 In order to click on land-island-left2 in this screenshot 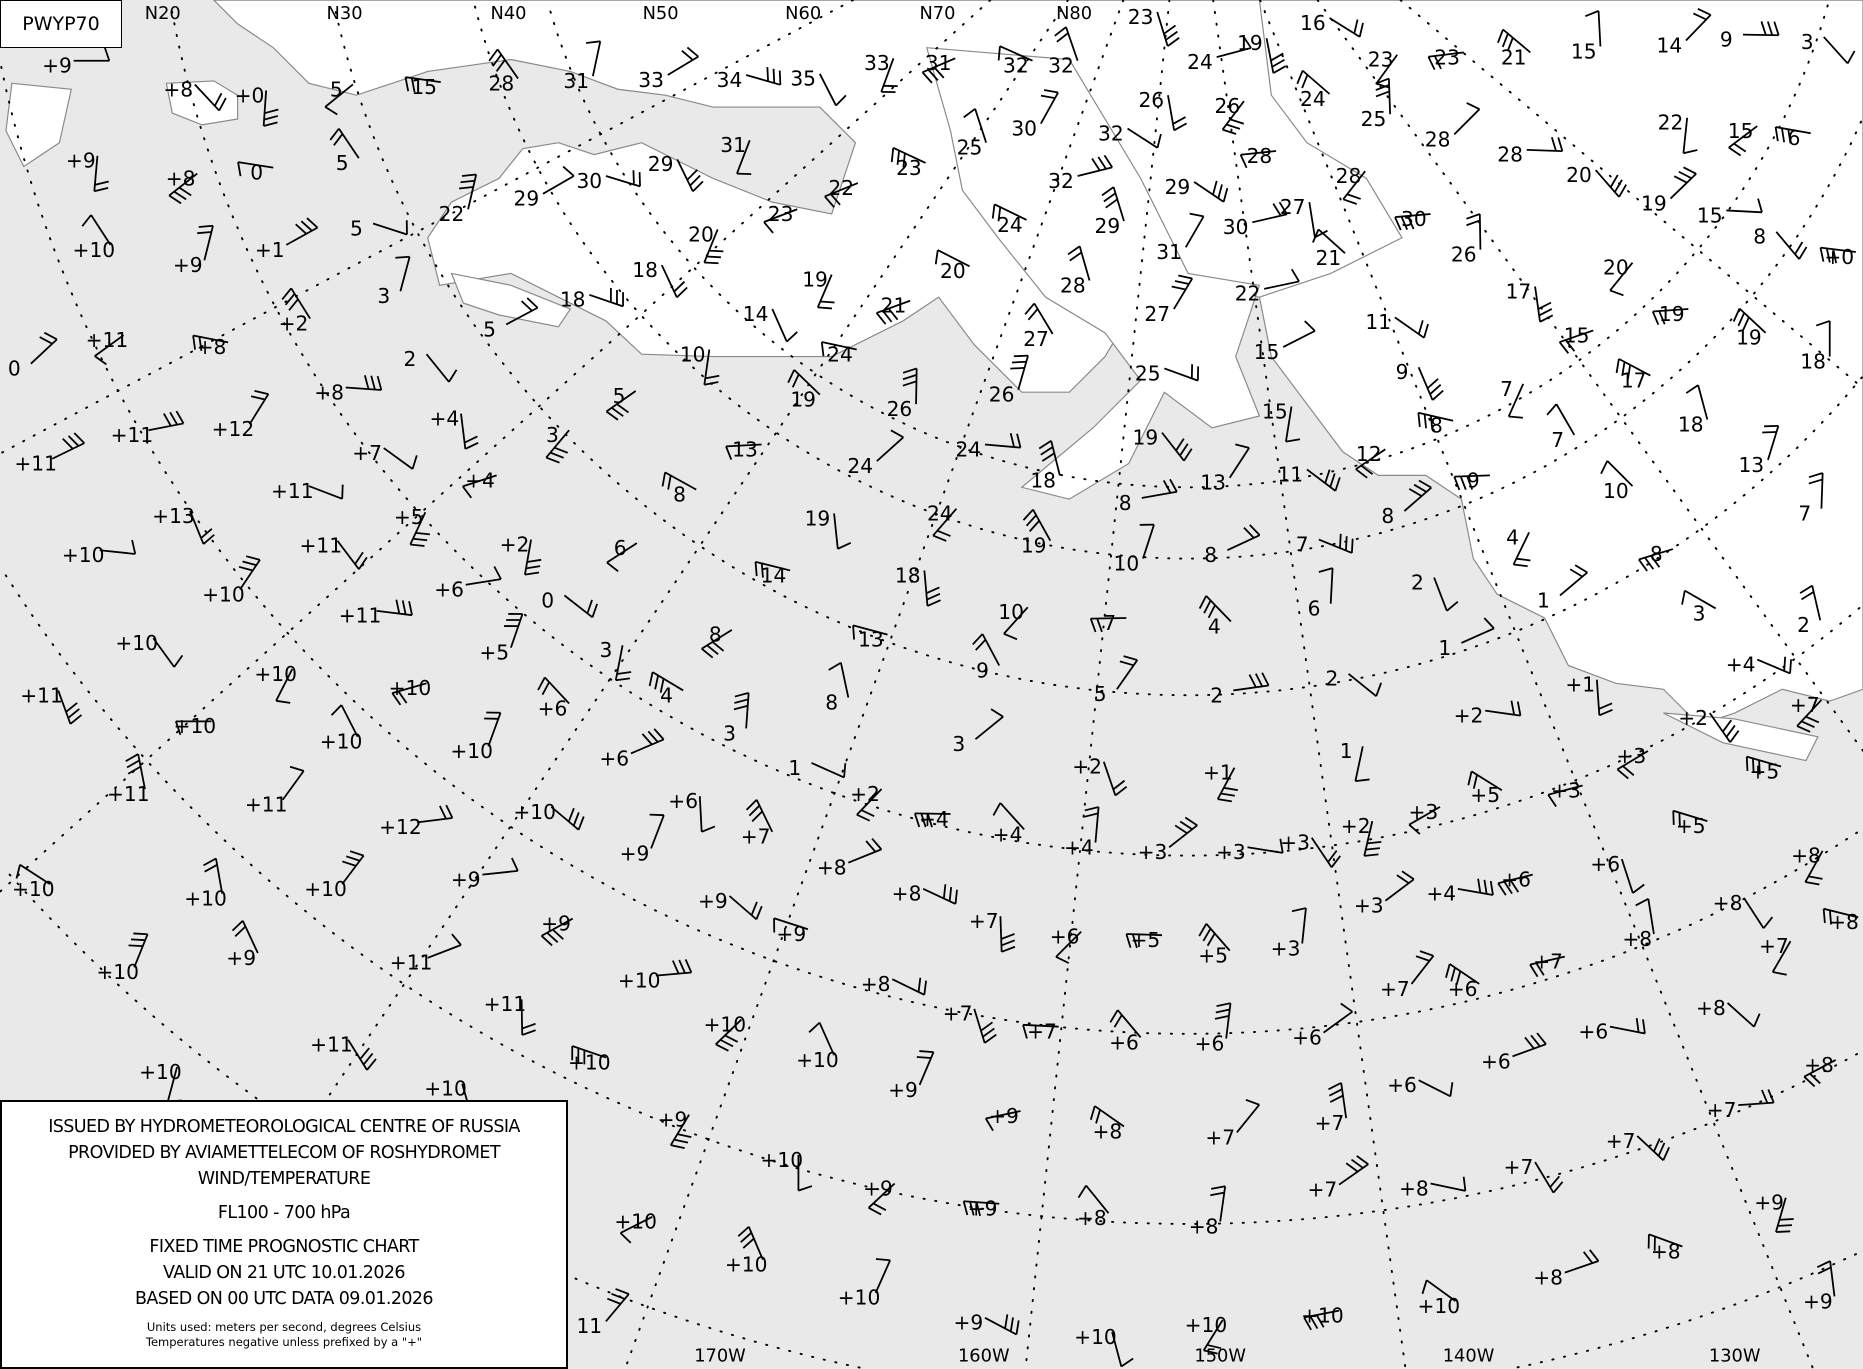, I will do `click(39, 125)`.